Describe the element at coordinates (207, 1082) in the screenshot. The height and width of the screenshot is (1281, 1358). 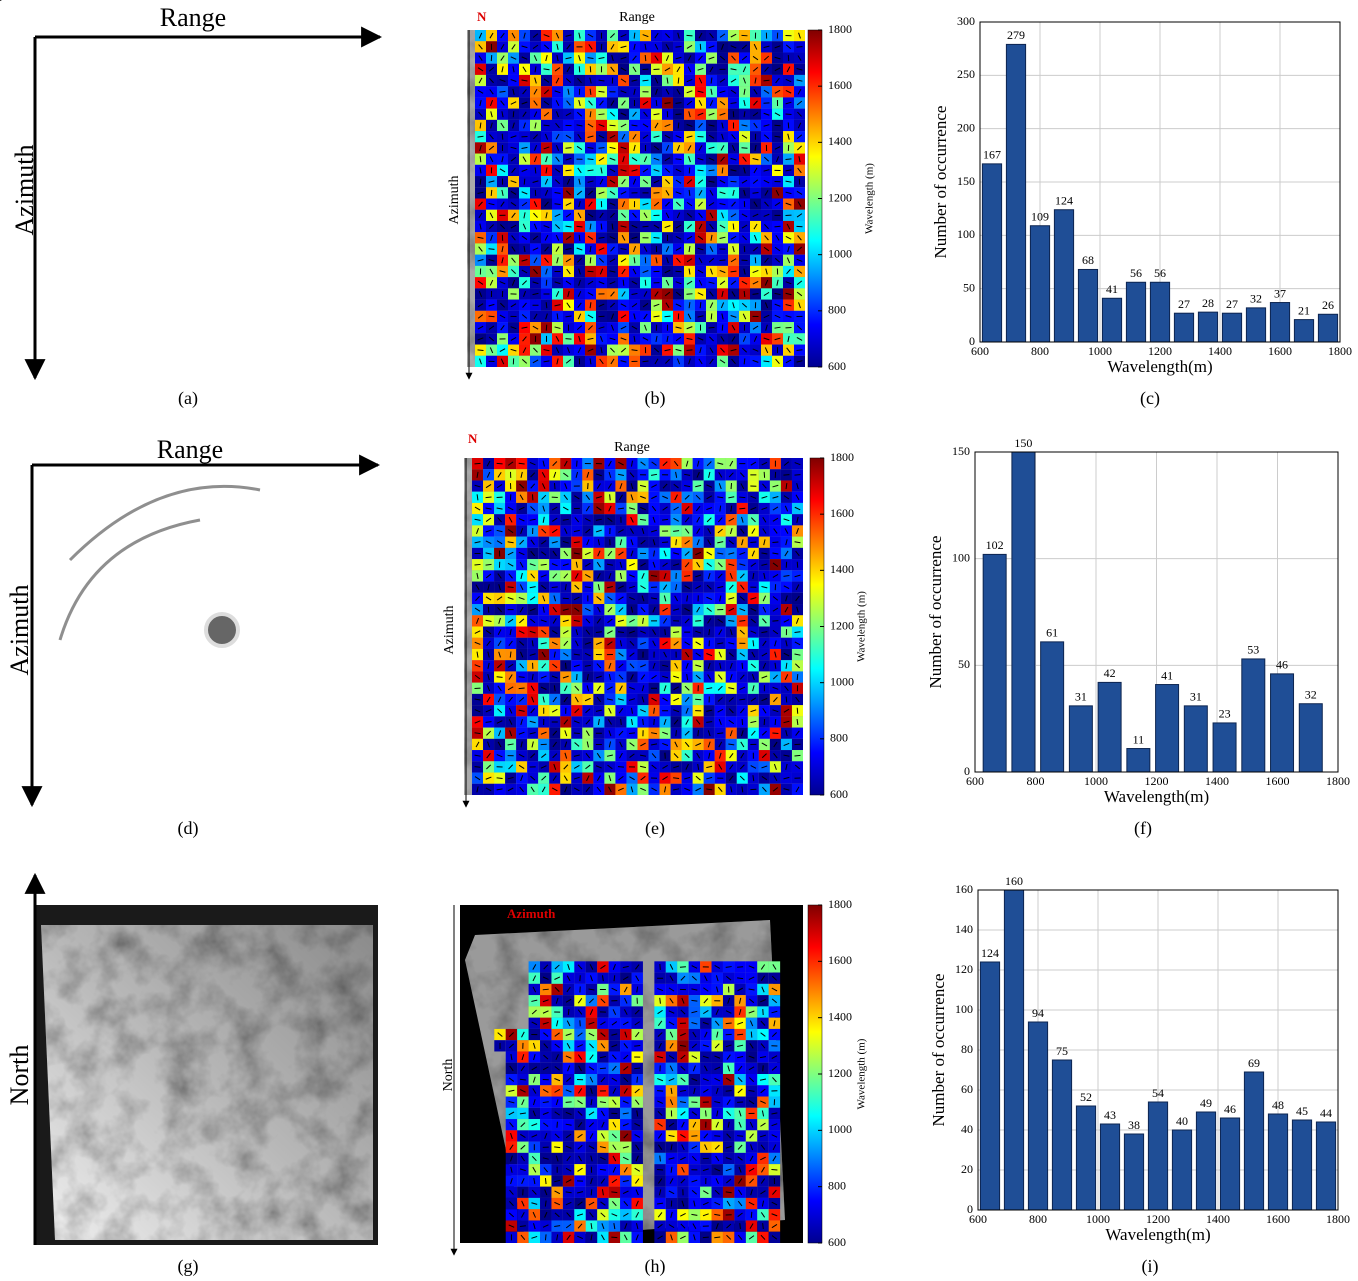
I see `sar-image` at that location.